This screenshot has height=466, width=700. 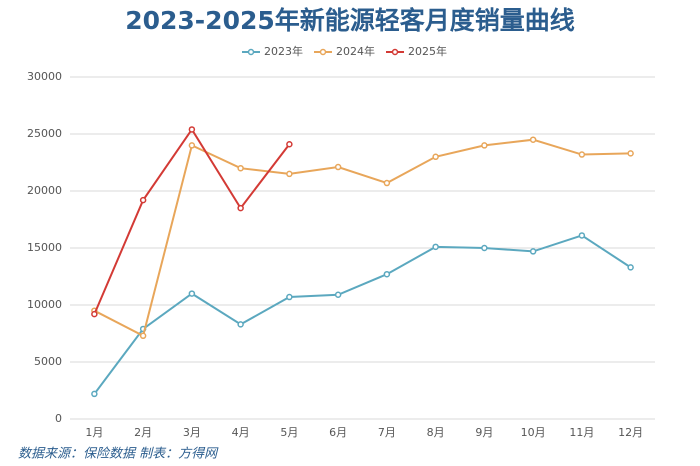 What do you see at coordinates (192, 221) in the screenshot?
I see `series-line` at bounding box center [192, 221].